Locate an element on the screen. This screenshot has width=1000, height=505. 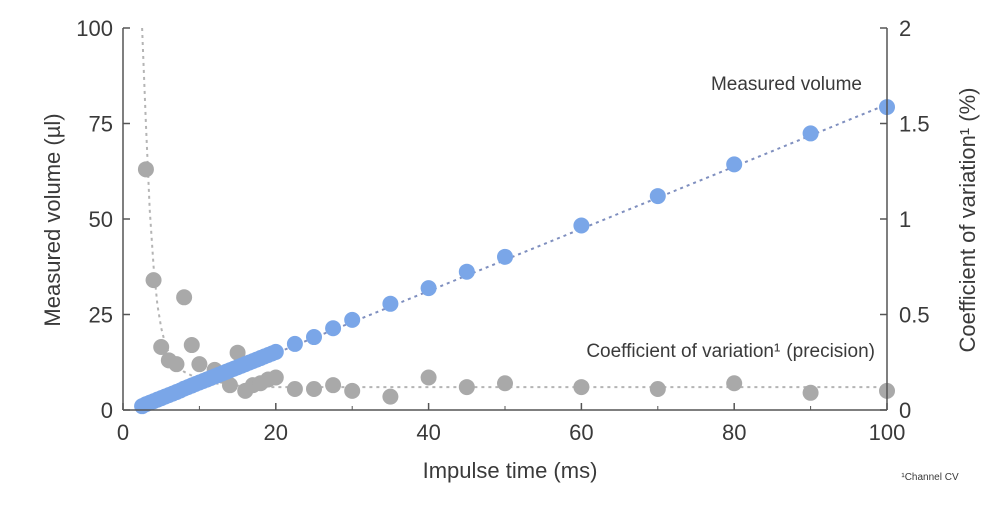
y-axis-left-title: Measured volume (µl) is located at coordinates (52, 219).